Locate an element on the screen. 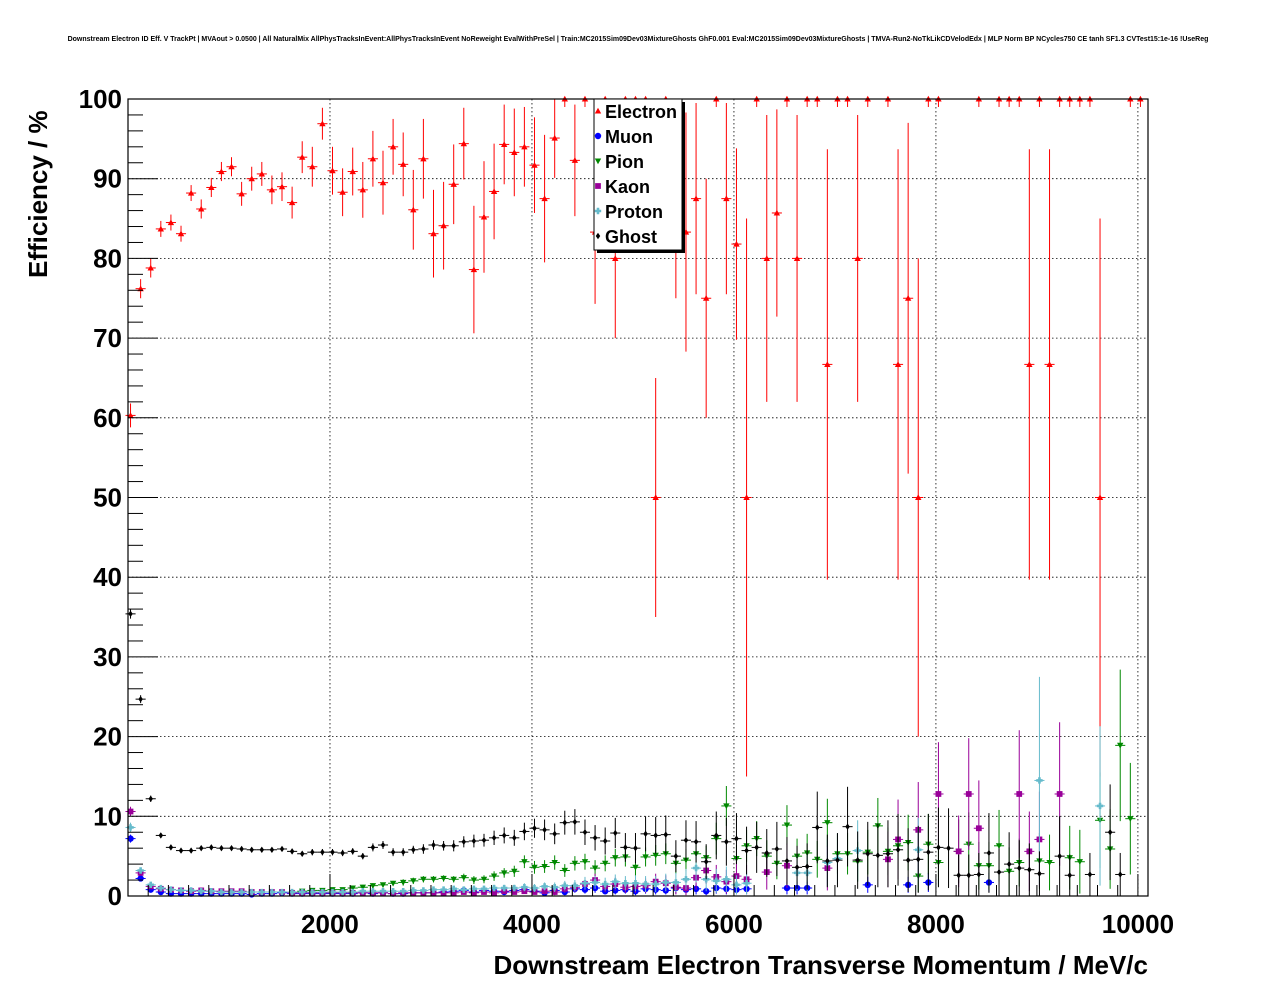 The height and width of the screenshot is (996, 1276). legend-marker is located at coordinates (598, 211).